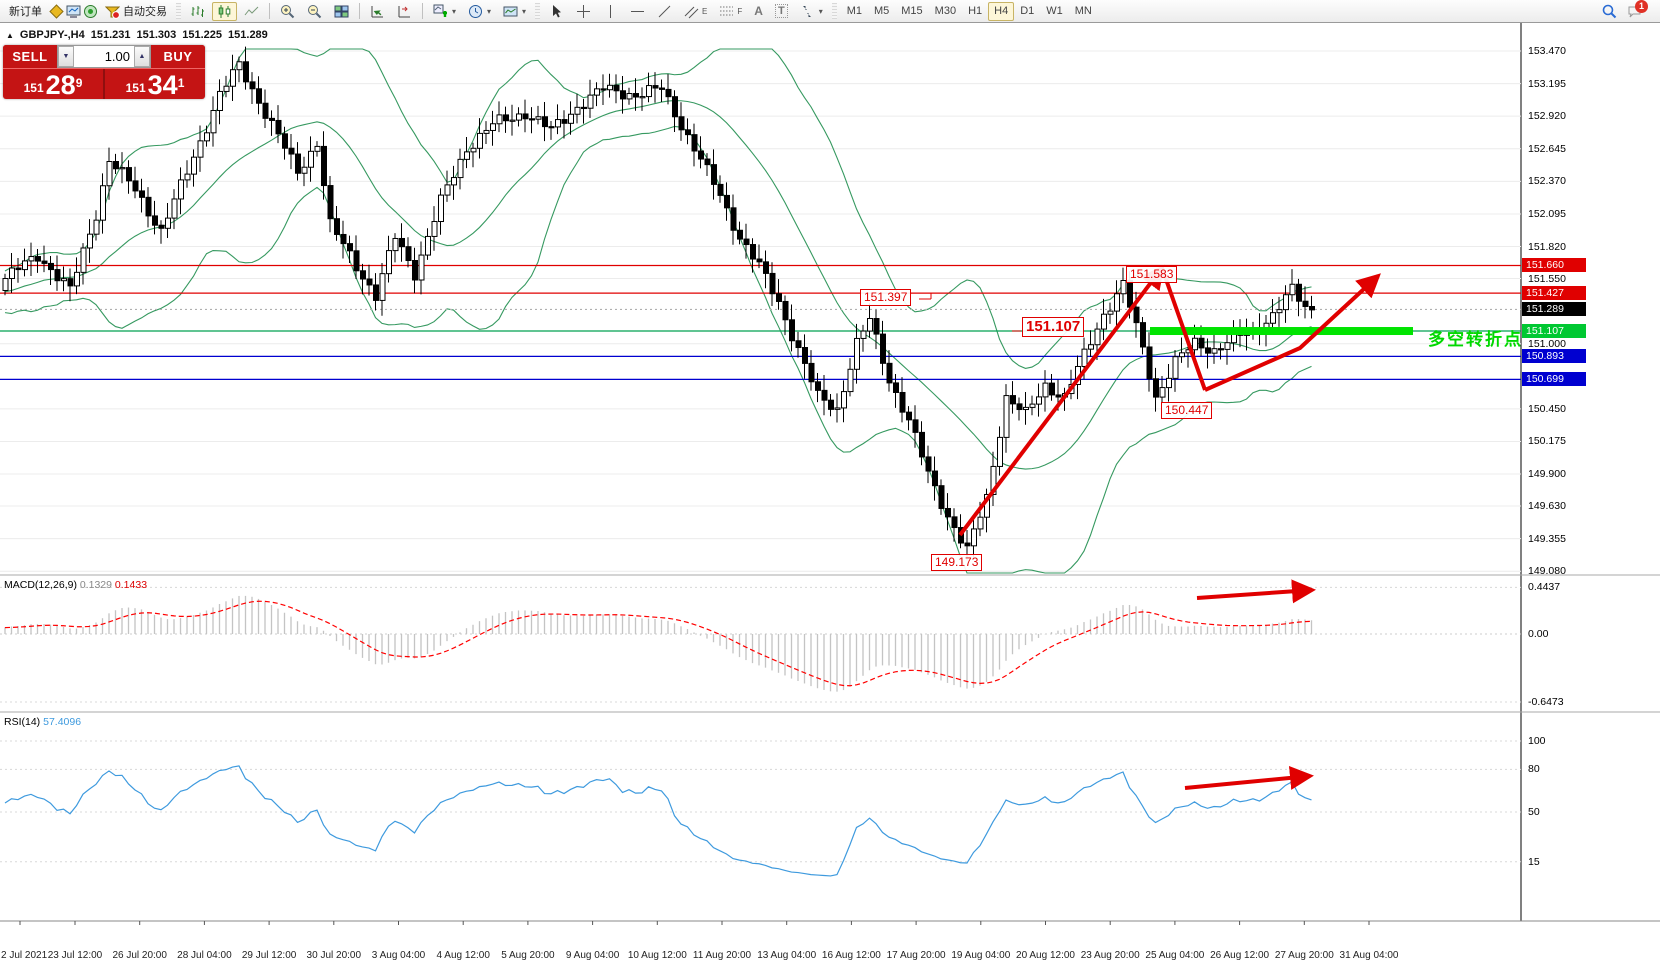  Describe the element at coordinates (75, 955) in the screenshot. I see `time-axis-label: 23 Jul 12:00` at that location.